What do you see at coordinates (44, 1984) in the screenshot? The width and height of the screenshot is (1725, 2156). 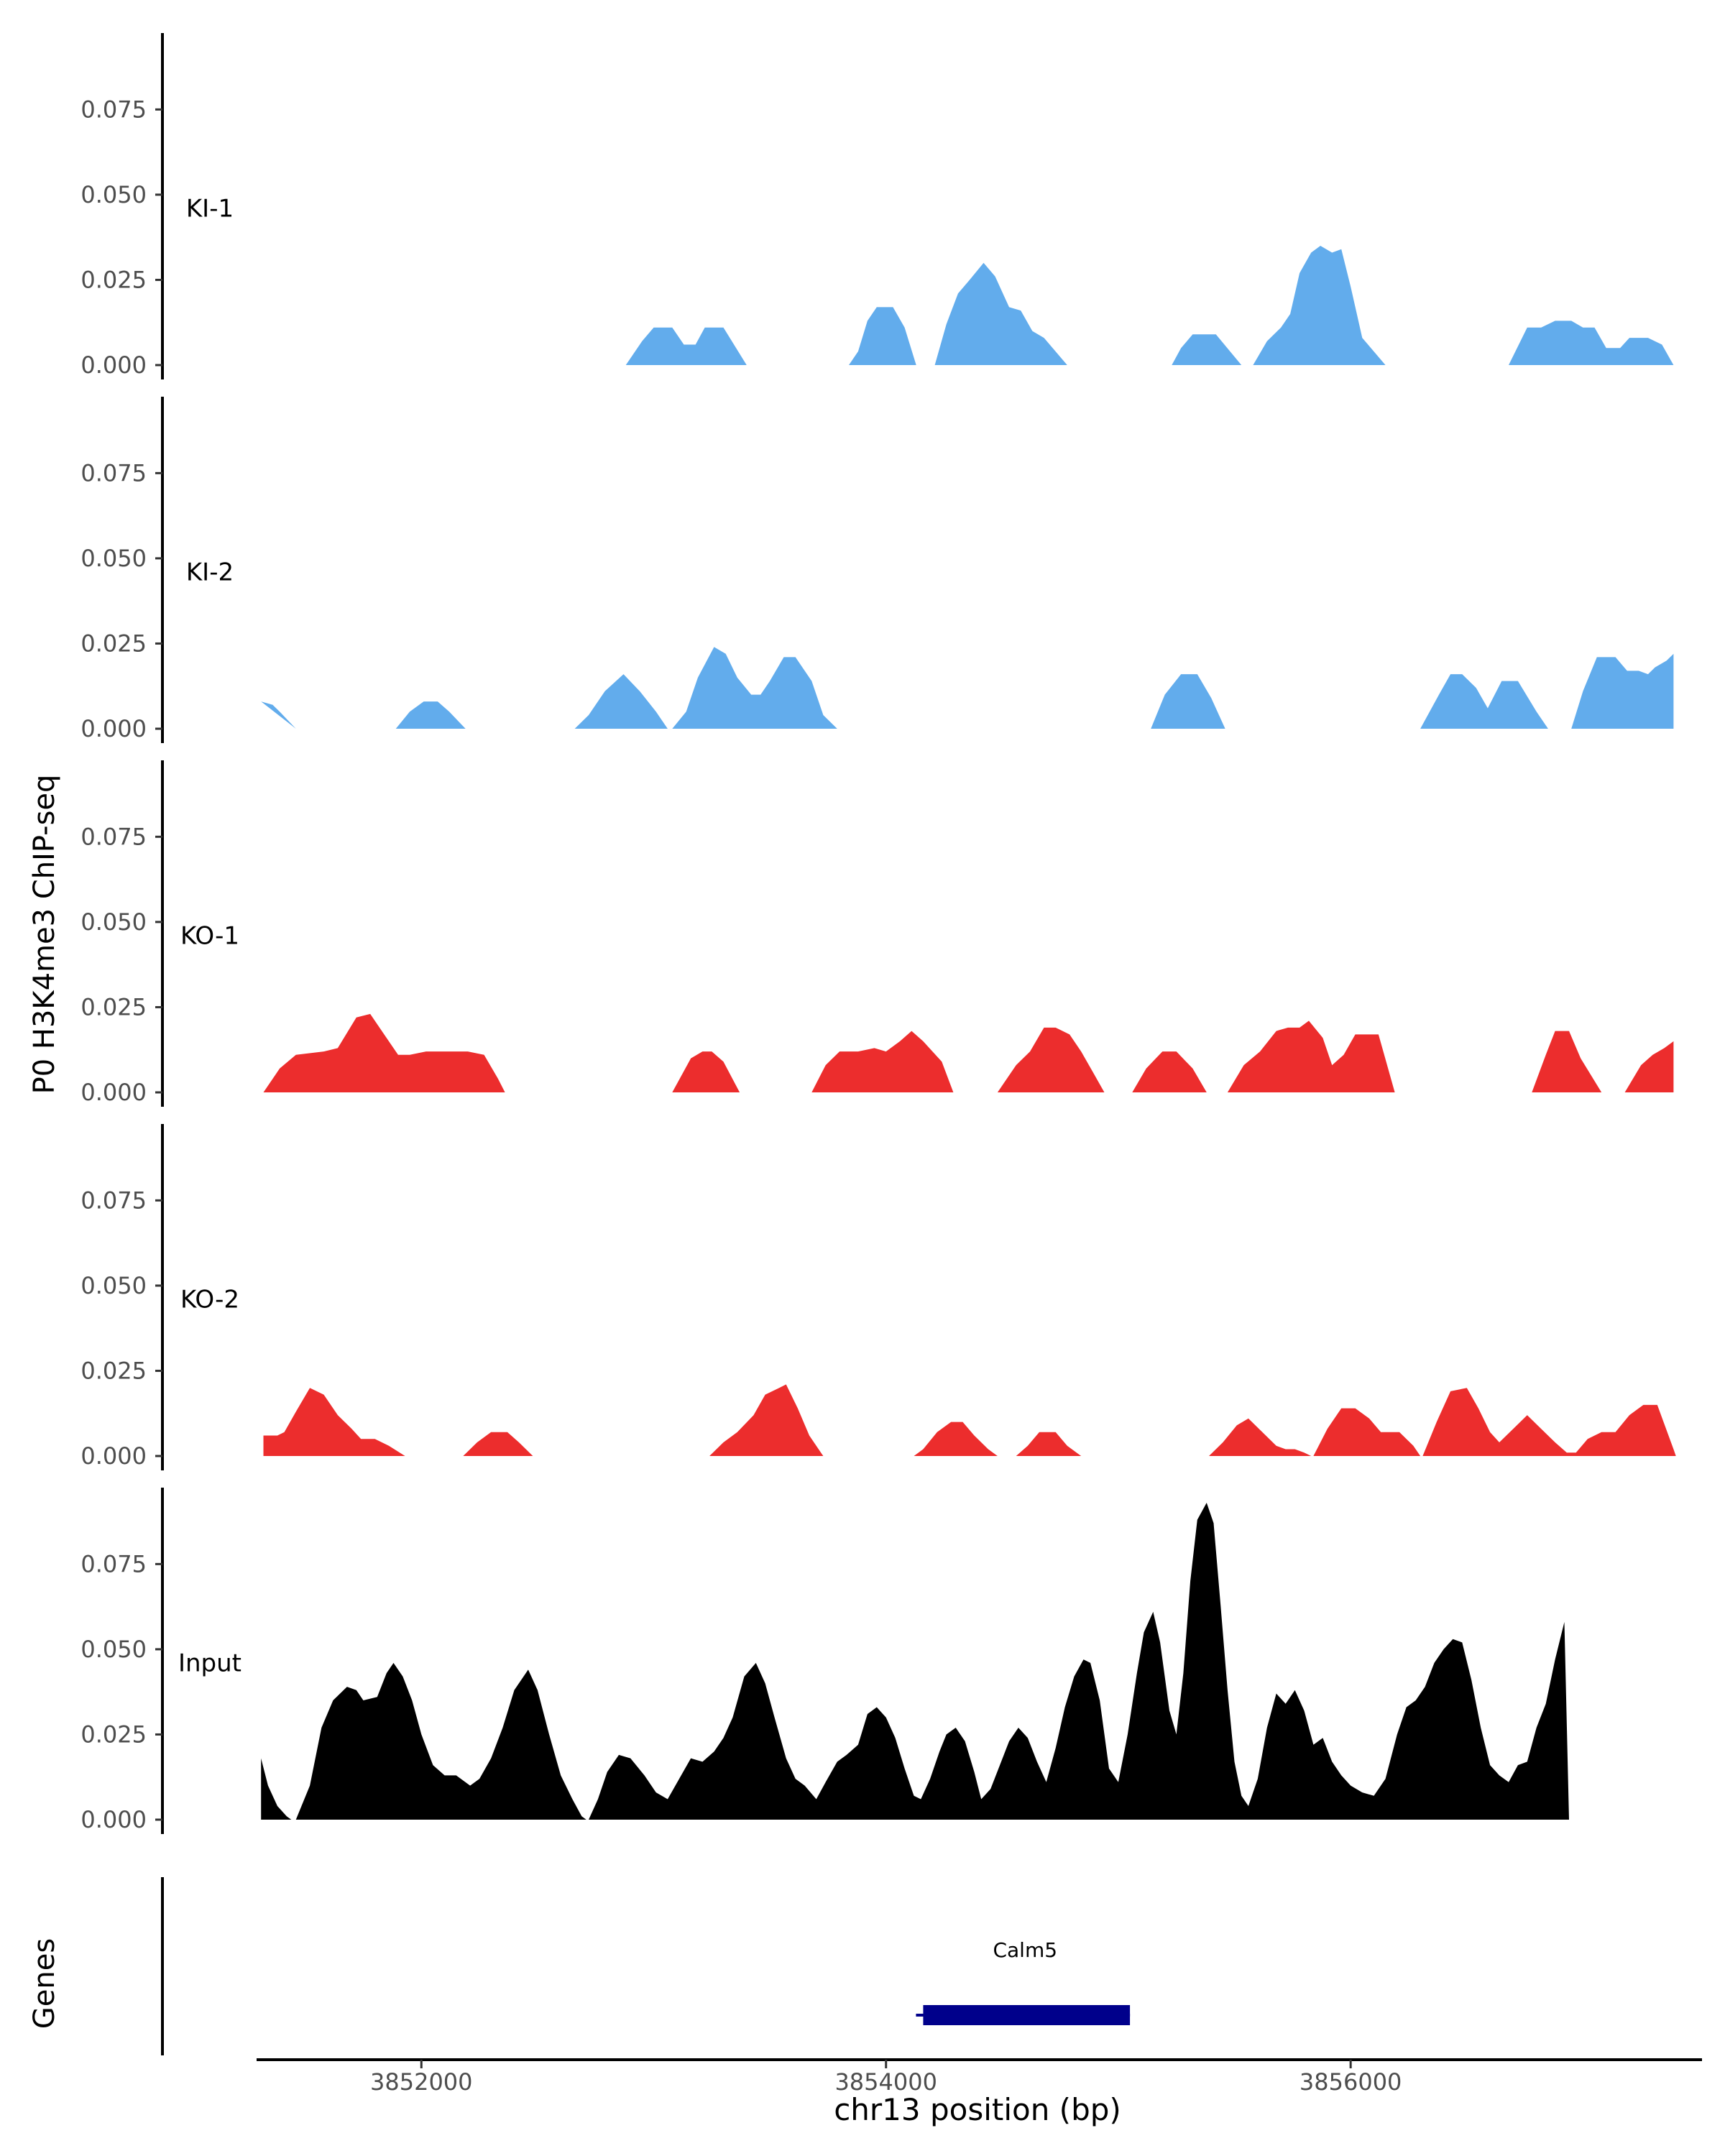 I see `genes-axis-title: Genes` at bounding box center [44, 1984].